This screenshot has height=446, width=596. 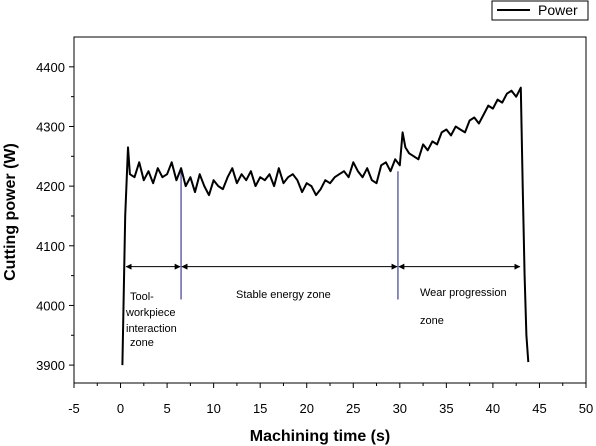 What do you see at coordinates (493, 408) in the screenshot?
I see `x-tick-label: 40` at bounding box center [493, 408].